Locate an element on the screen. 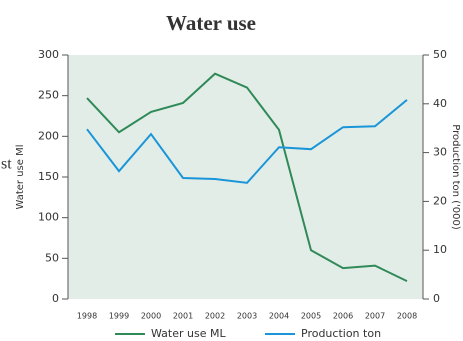  x-tick-label: 2005 is located at coordinates (311, 316).